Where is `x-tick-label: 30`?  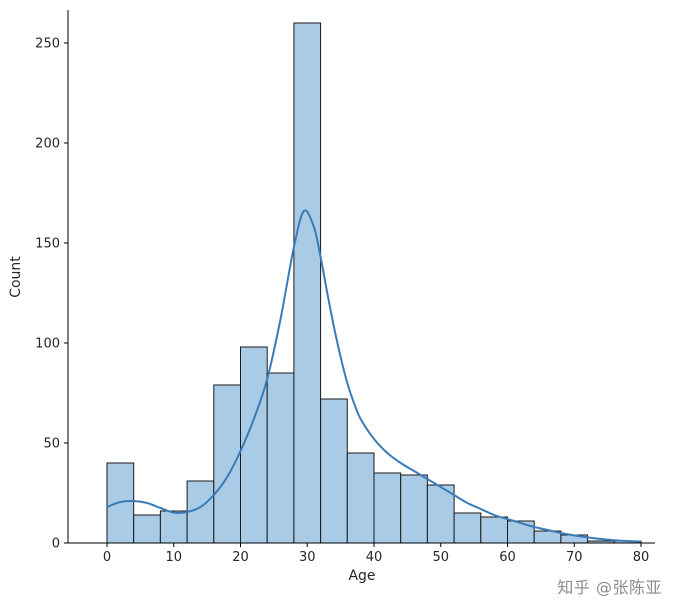 x-tick-label: 30 is located at coordinates (307, 557).